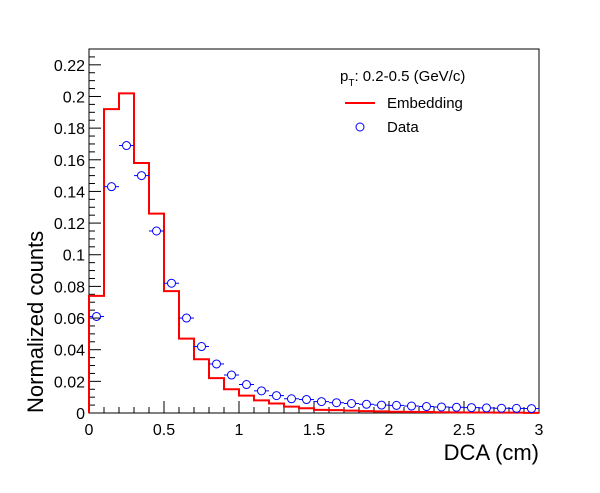 The image size is (600, 493). What do you see at coordinates (74, 97) in the screenshot?
I see `y-tick-label: 0.2` at bounding box center [74, 97].